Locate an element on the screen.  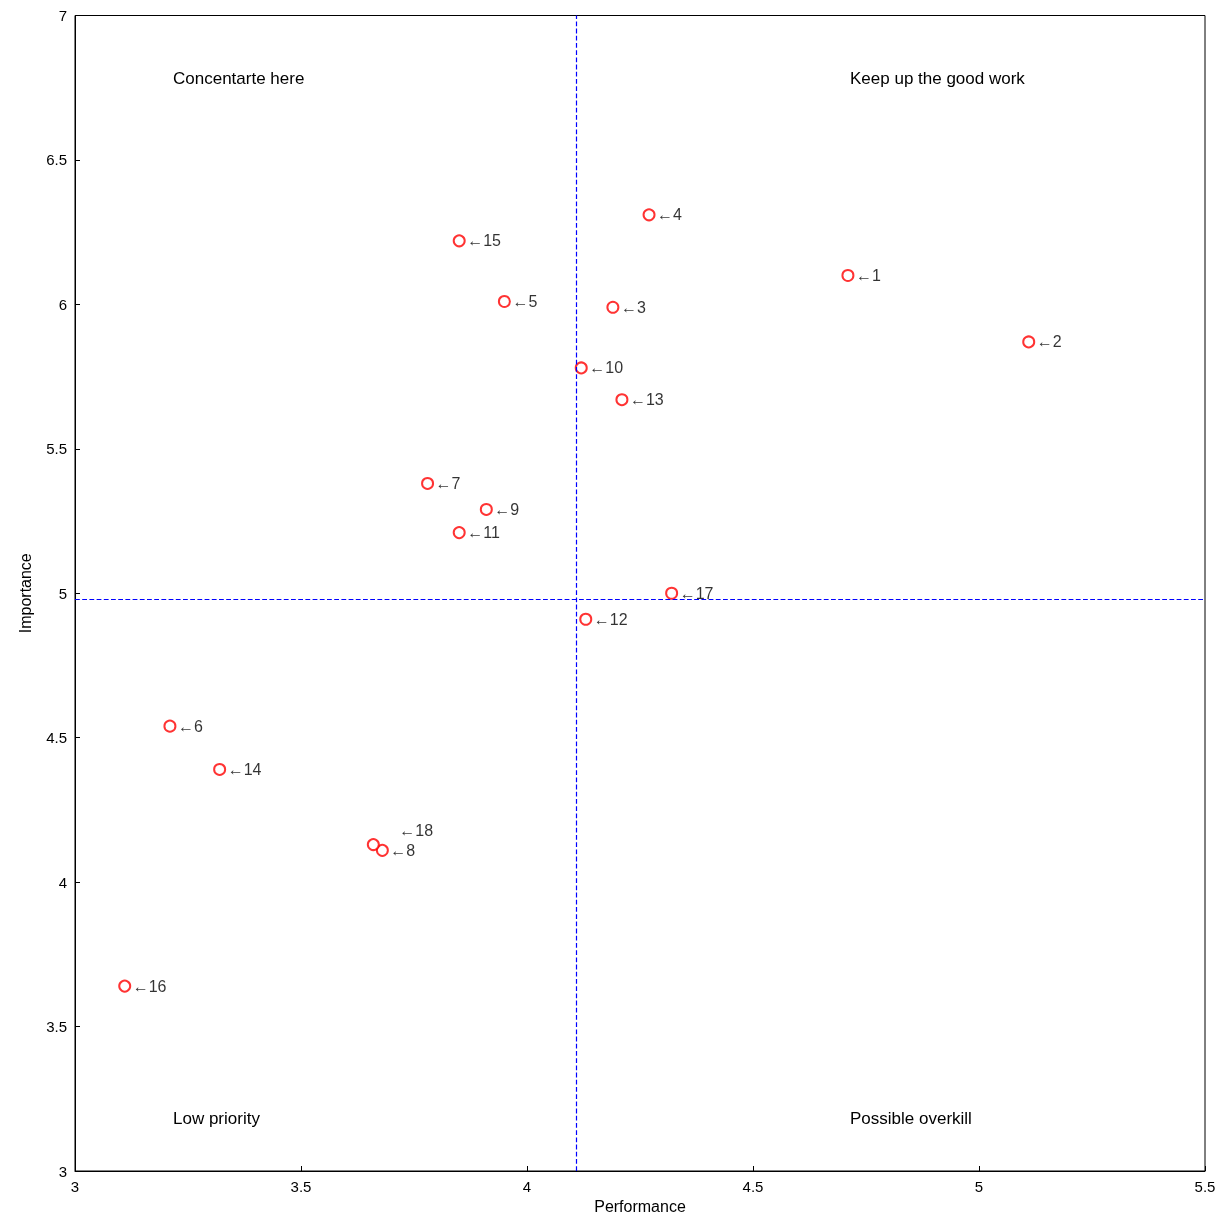
y-tick-label: 3.5 is located at coordinates (56, 1027).